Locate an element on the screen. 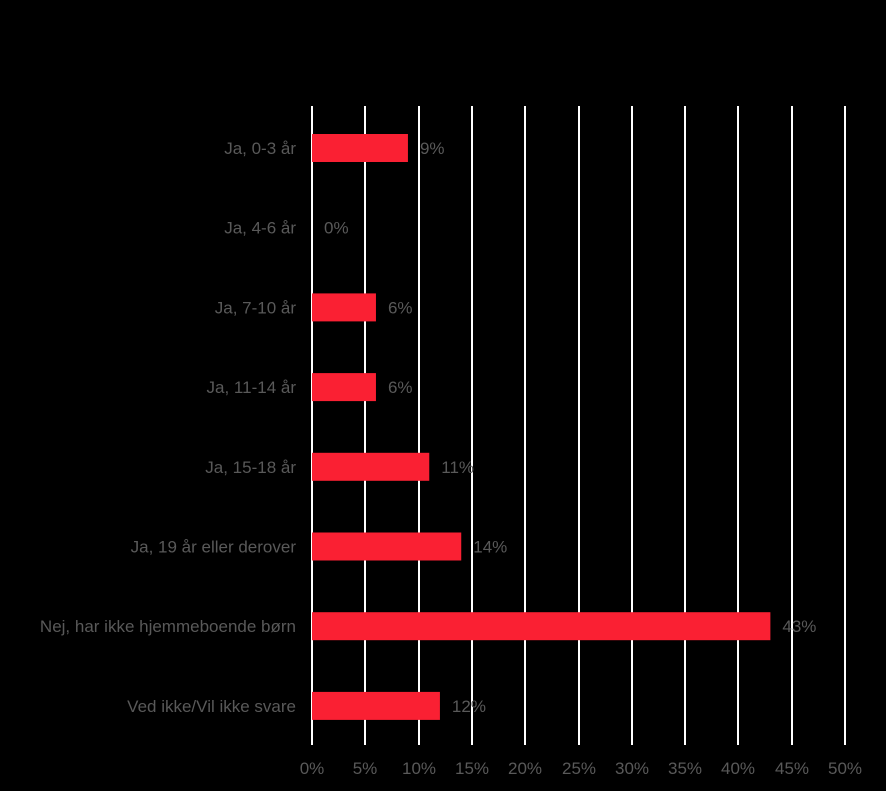  x-tick-label: 45% is located at coordinates (792, 768).